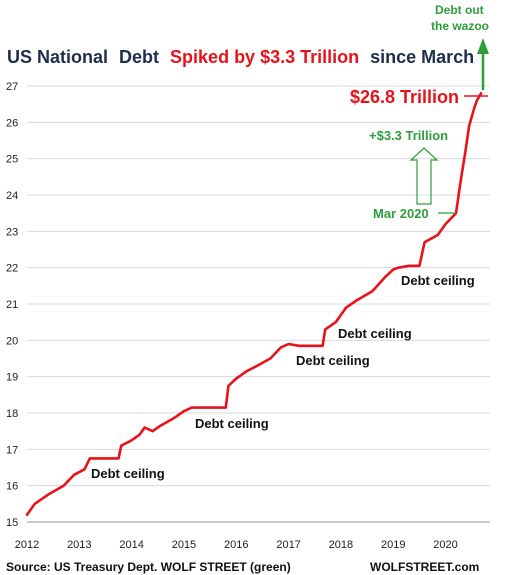 The image size is (508, 575). I want to click on y-tick-label-17: 17, so click(12, 450).